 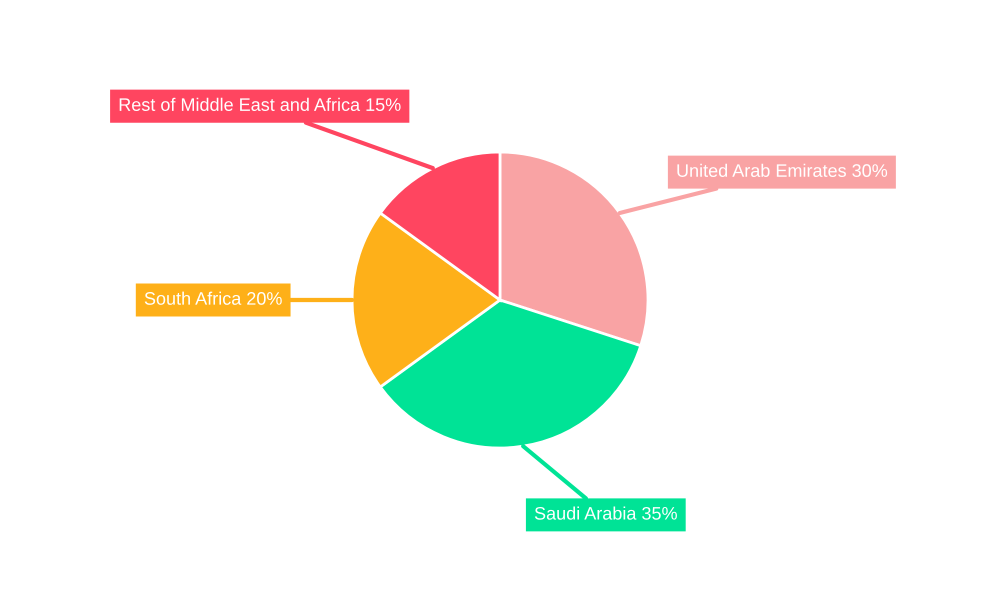 I want to click on slice-label: United Arab Emirates 30%, so click(x=782, y=170).